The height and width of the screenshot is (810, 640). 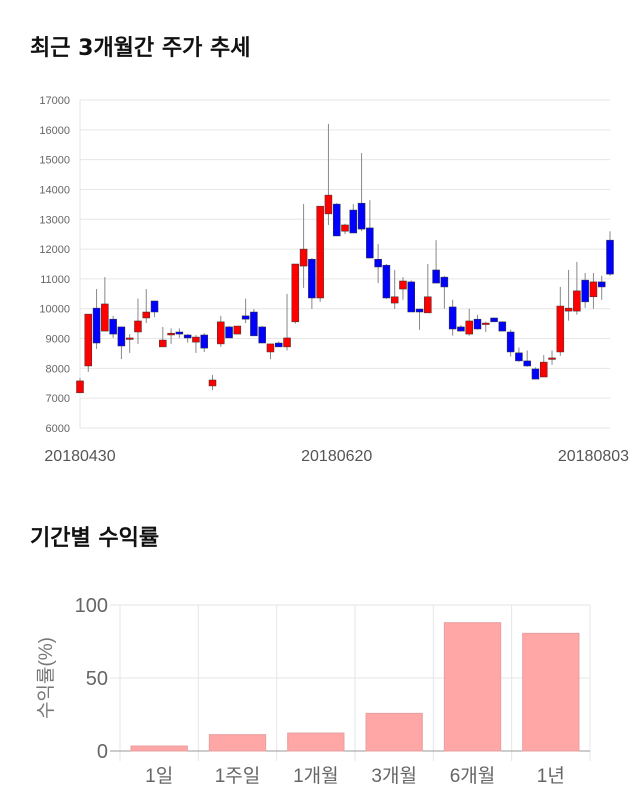 What do you see at coordinates (95, 538) in the screenshot?
I see `return-chart-title: 기간별 수익률` at bounding box center [95, 538].